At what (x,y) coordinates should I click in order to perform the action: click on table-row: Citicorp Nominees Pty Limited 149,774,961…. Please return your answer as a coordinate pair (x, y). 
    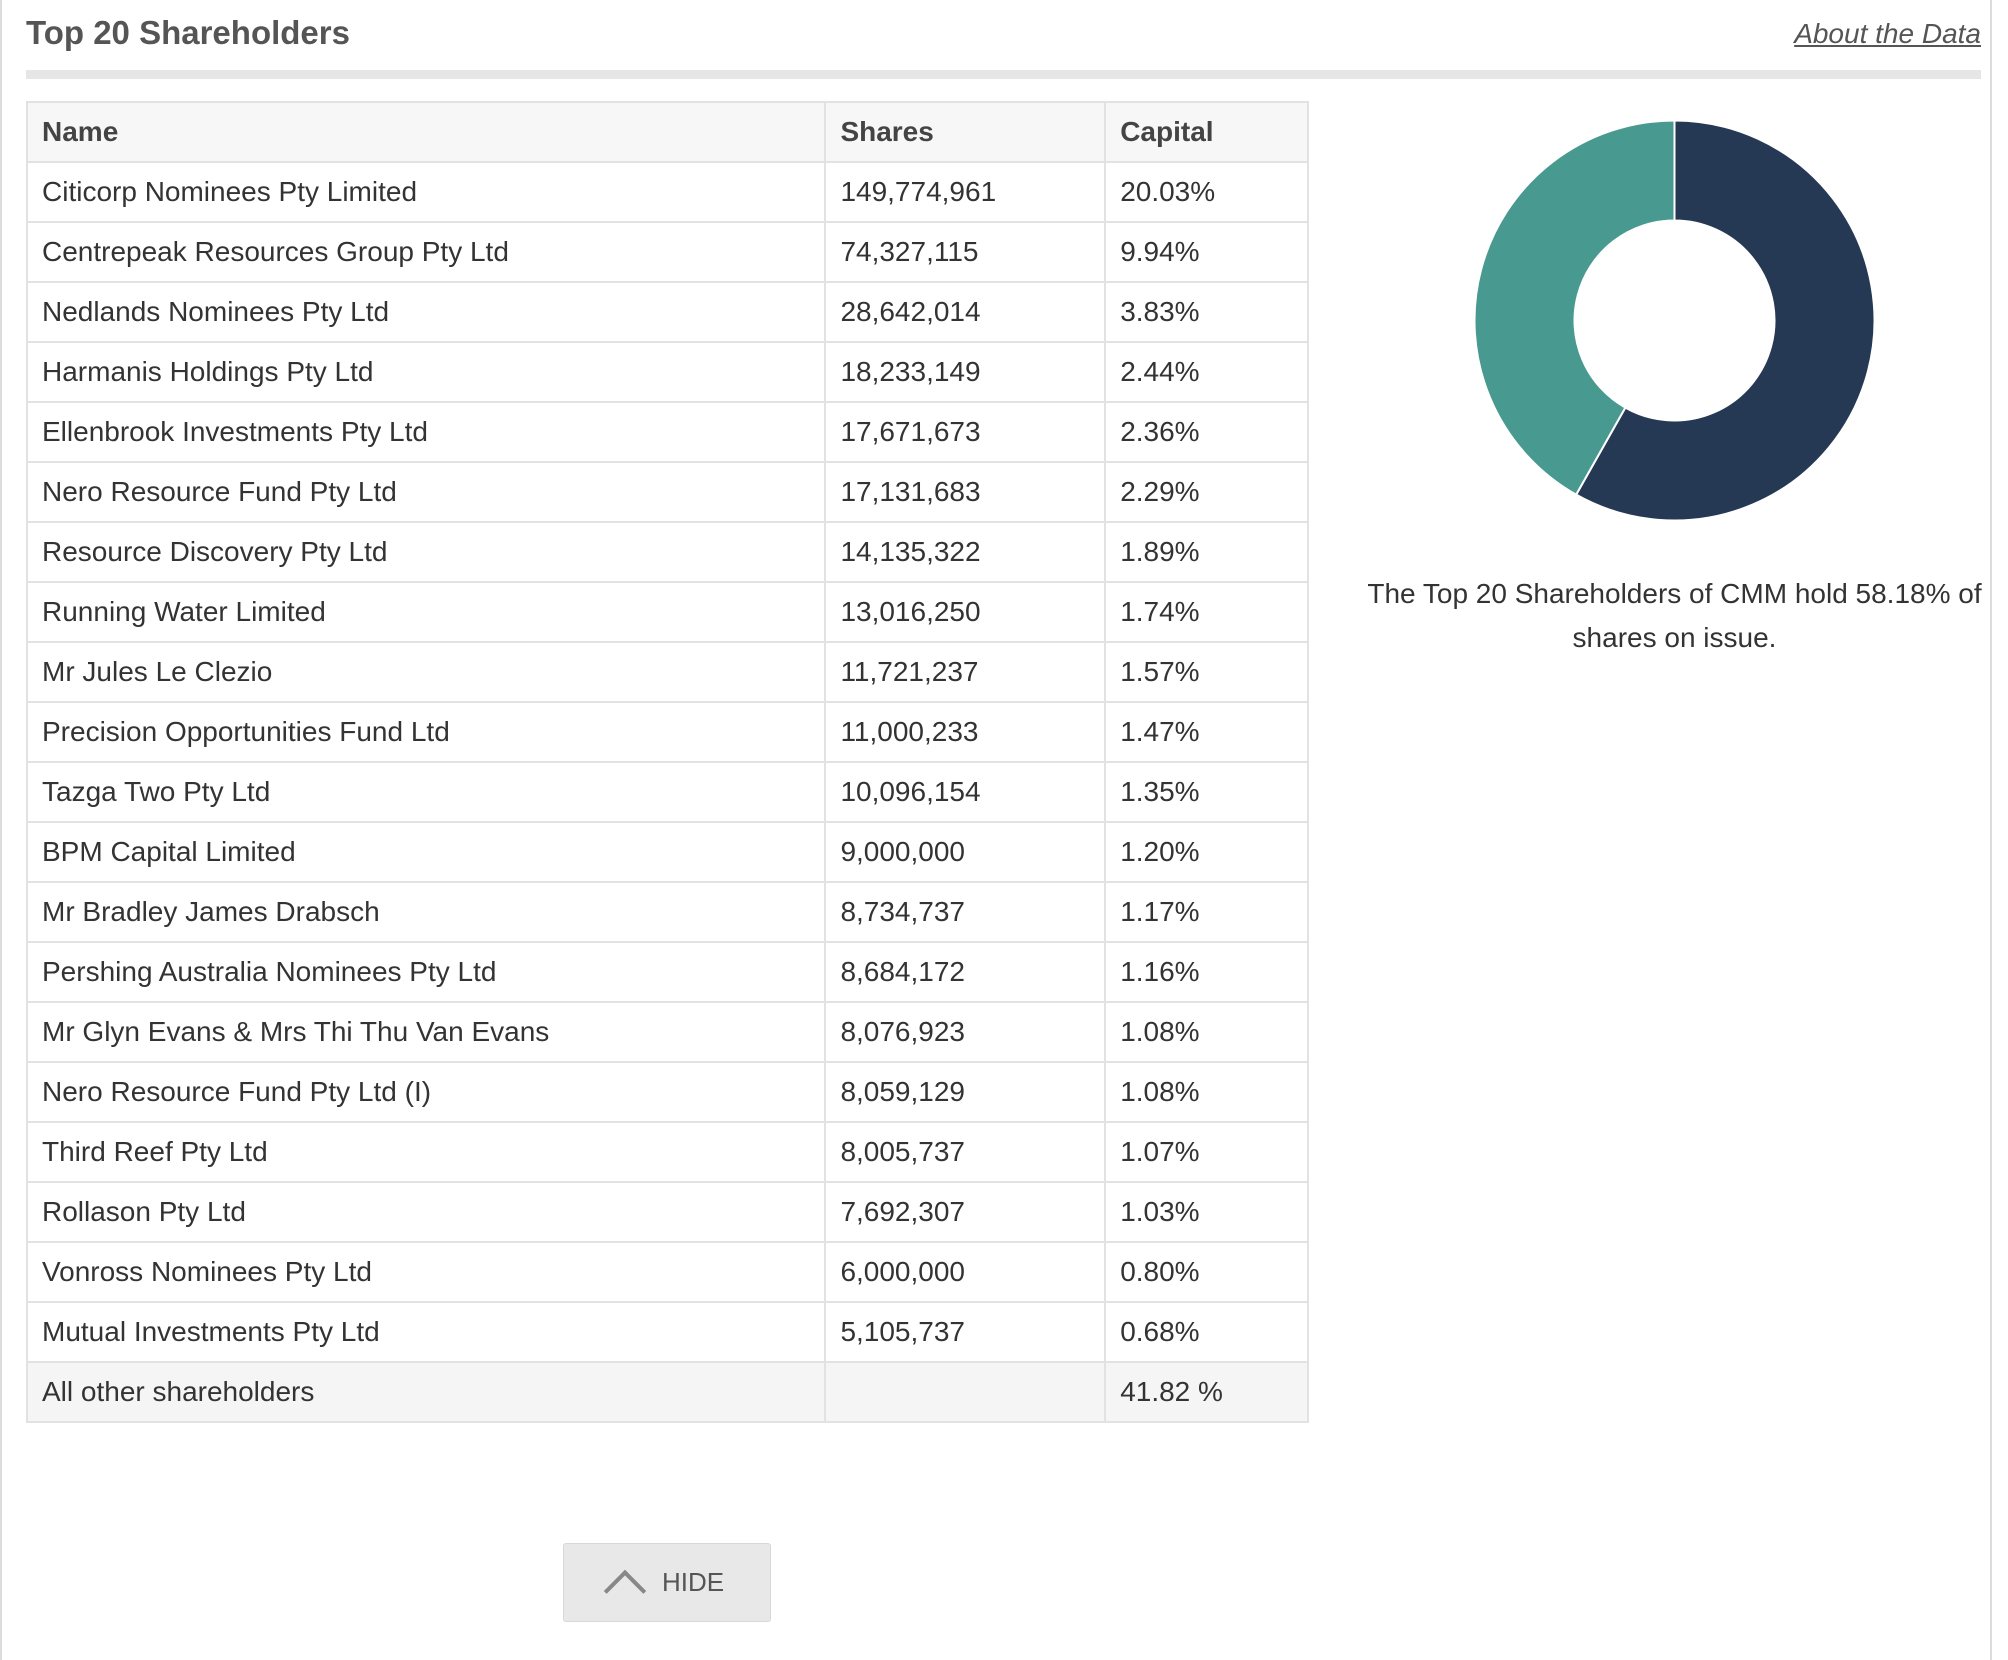
    Looking at the image, I should click on (667, 192).